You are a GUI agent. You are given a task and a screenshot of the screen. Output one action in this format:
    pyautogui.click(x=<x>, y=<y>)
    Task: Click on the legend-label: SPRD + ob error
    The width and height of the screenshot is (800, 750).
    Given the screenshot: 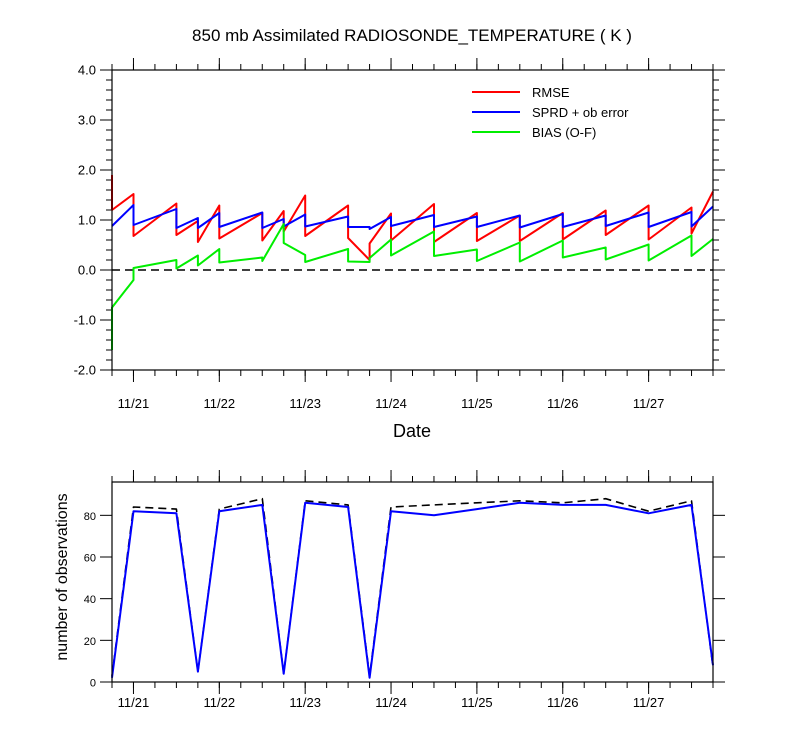 What is the action you would take?
    pyautogui.click(x=580, y=112)
    